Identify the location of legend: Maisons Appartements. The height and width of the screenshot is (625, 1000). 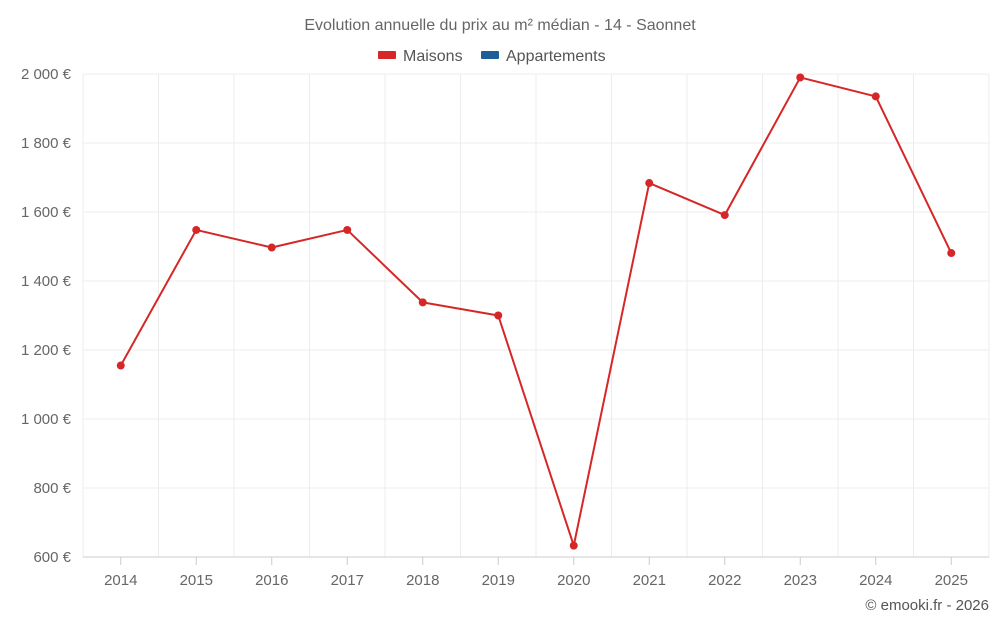
(492, 56).